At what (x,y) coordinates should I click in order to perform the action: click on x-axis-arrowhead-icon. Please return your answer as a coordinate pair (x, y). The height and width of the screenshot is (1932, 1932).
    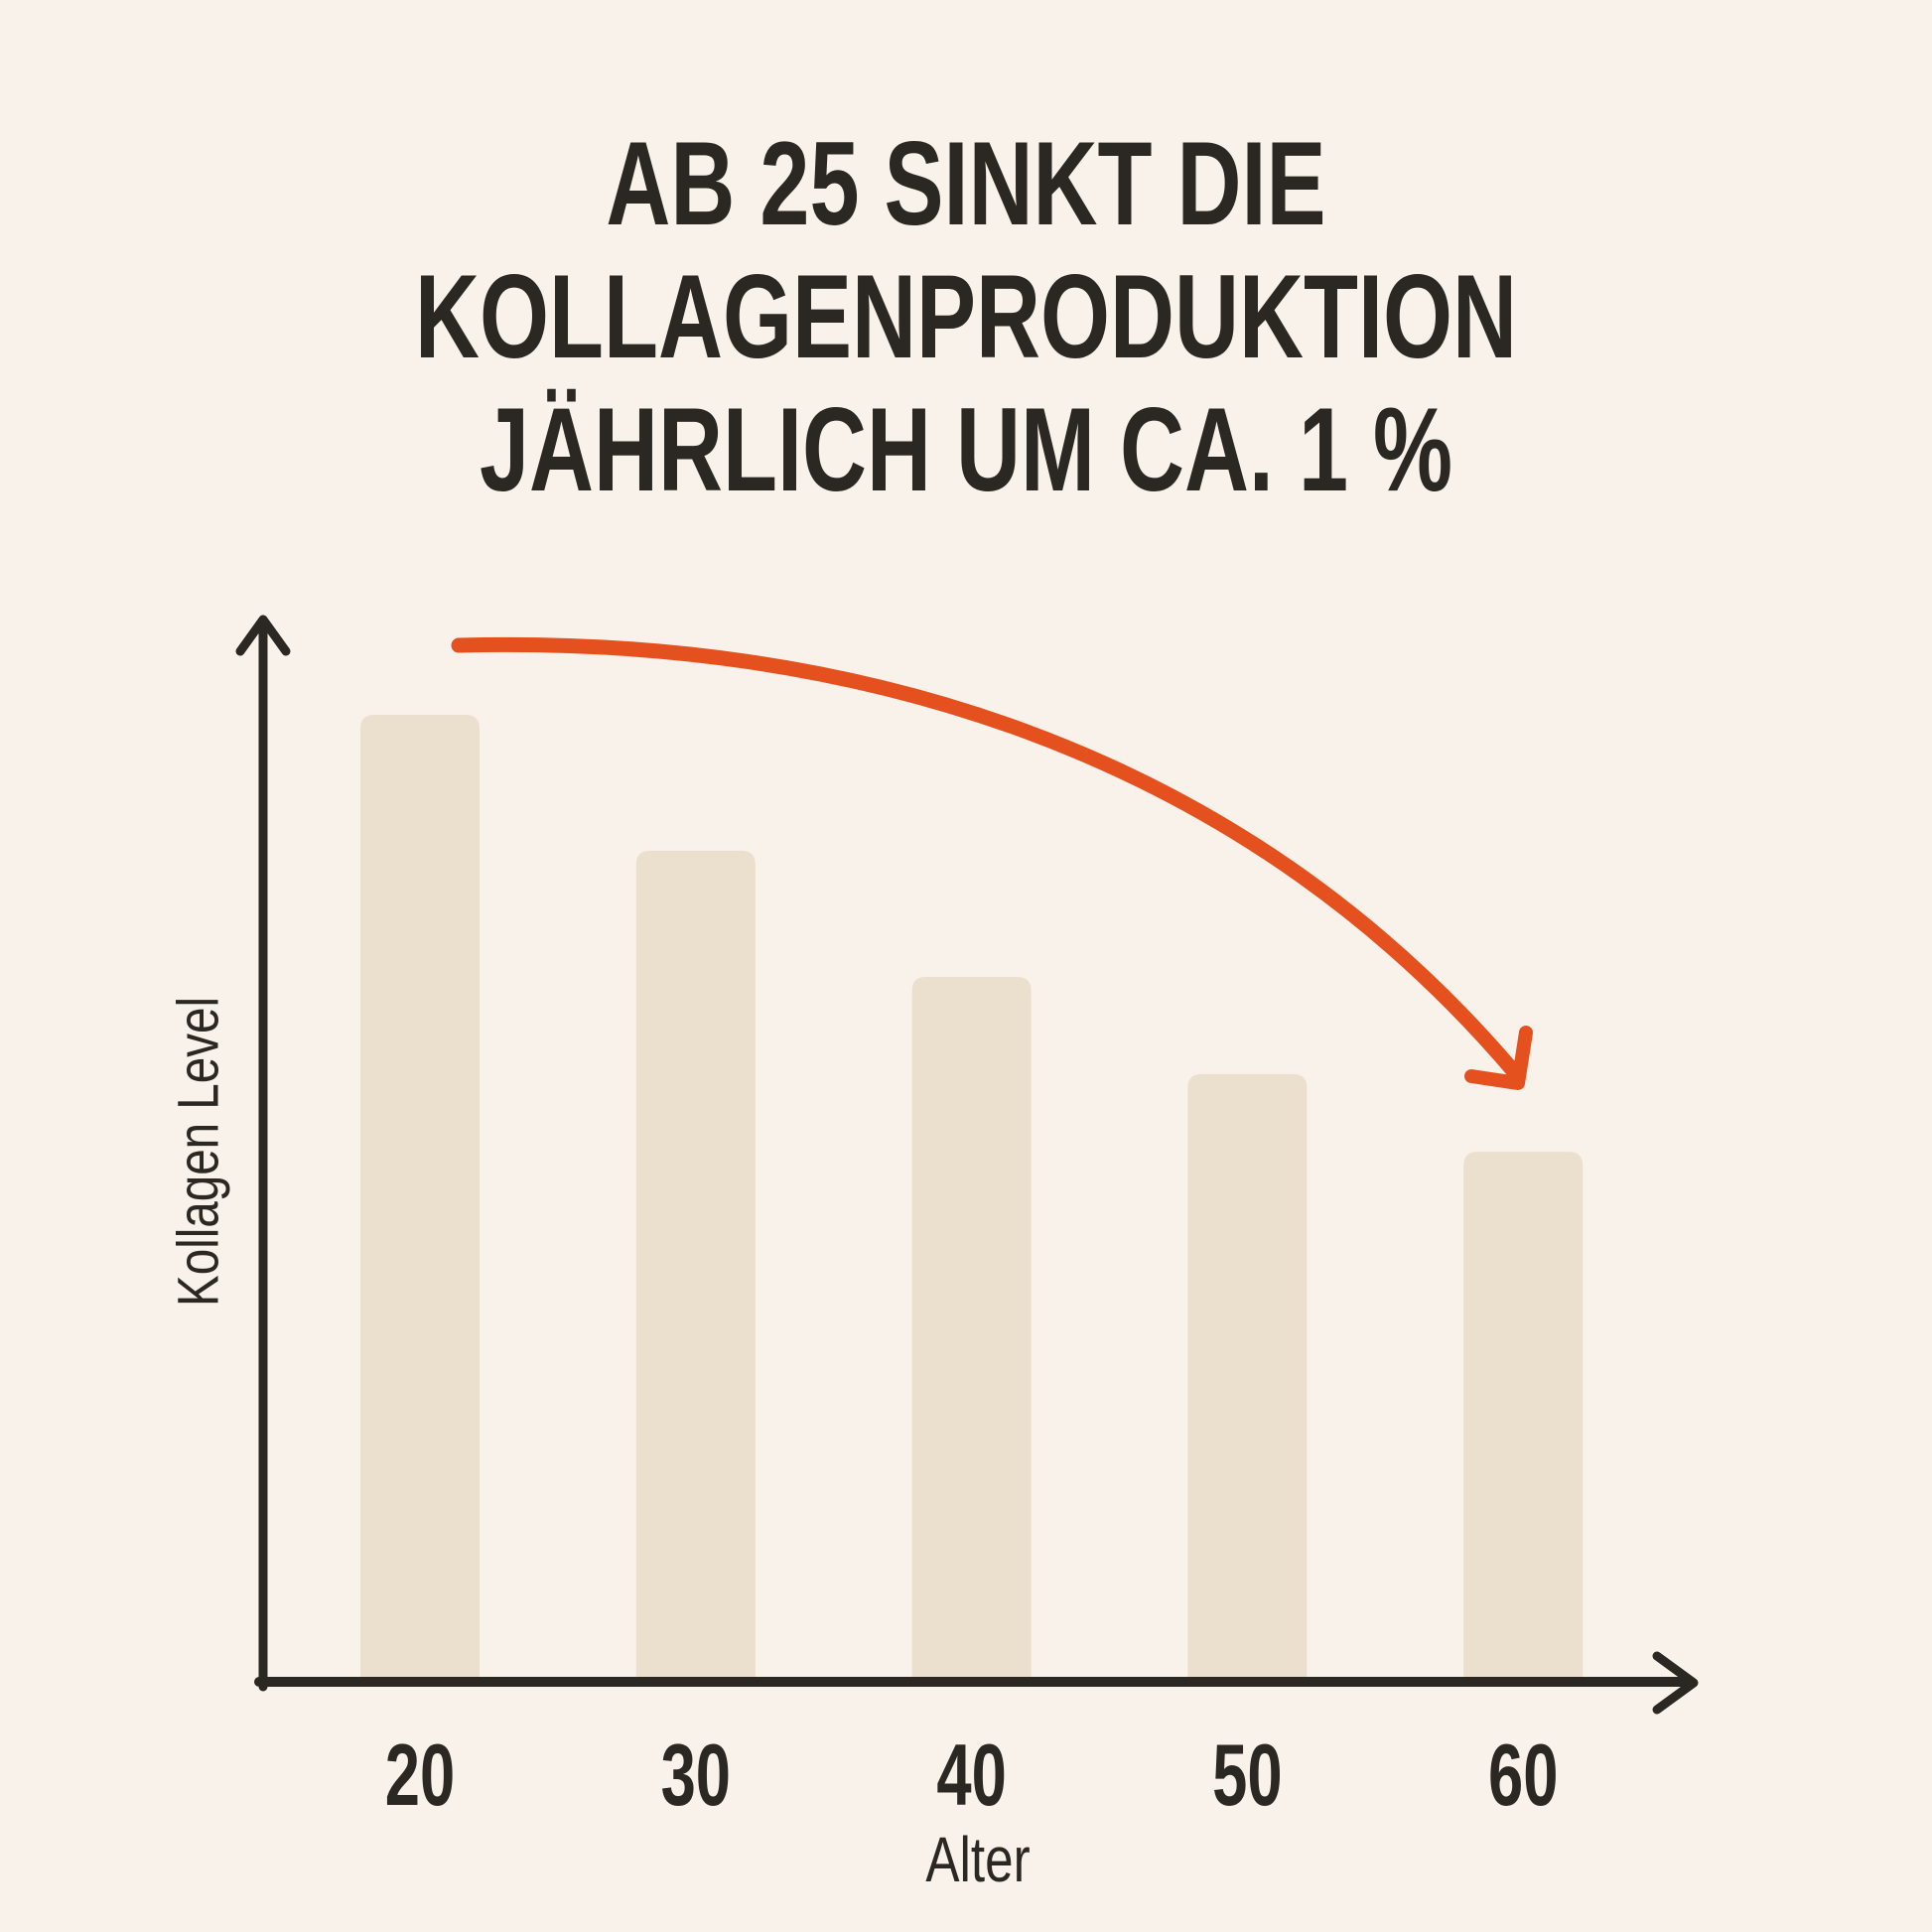
    Looking at the image, I should click on (1676, 1683).